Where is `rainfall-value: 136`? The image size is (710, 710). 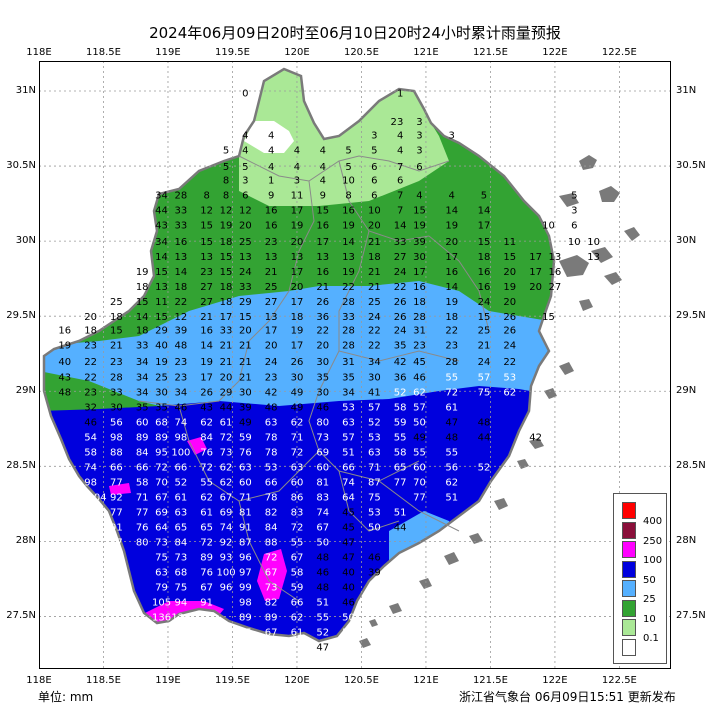 rainfall-value: 136 is located at coordinates (161, 617).